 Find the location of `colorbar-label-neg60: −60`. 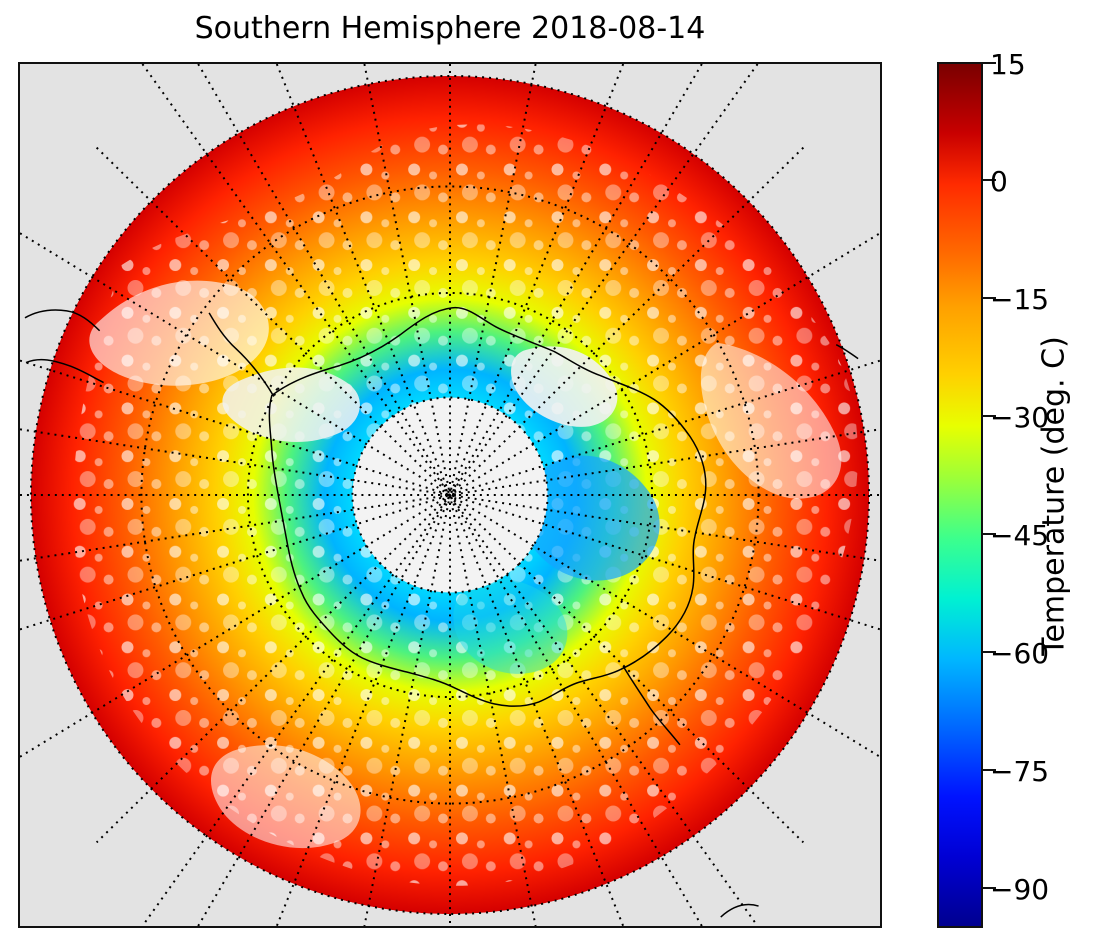

colorbar-label-neg60: −60 is located at coordinates (1020, 653).